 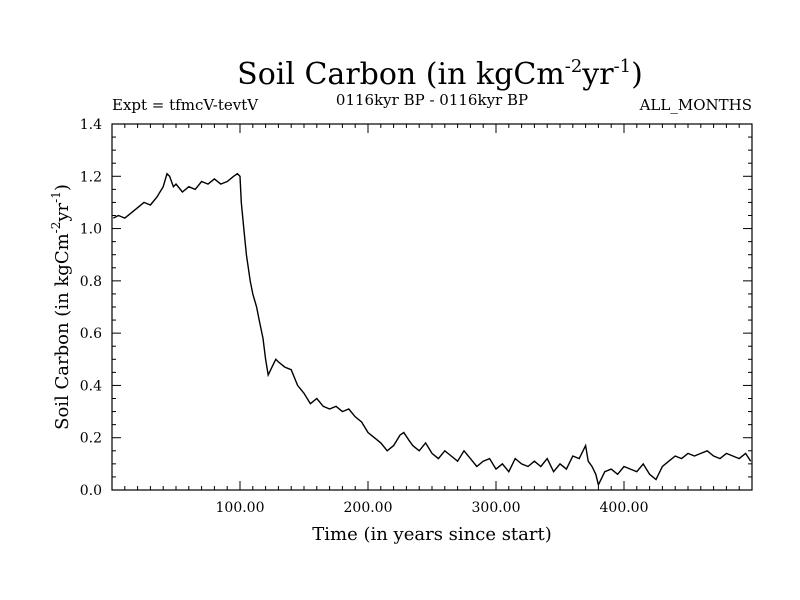 I want to click on subtitle-months: ALL_MONTHS, so click(x=695, y=105).